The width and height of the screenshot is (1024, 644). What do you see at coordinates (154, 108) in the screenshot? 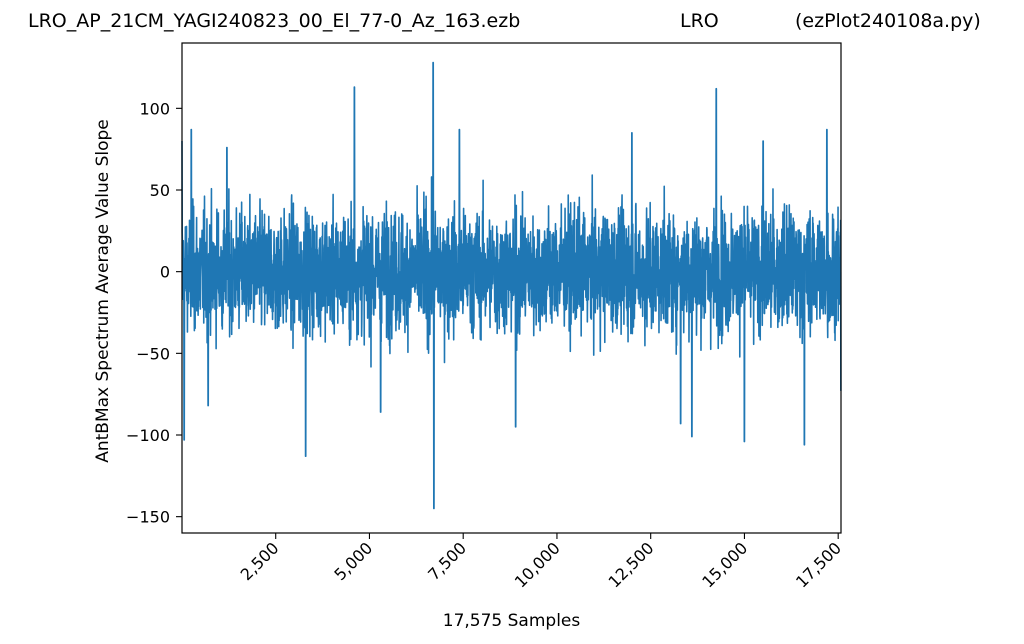
I see `y-tick-label: 100` at bounding box center [154, 108].